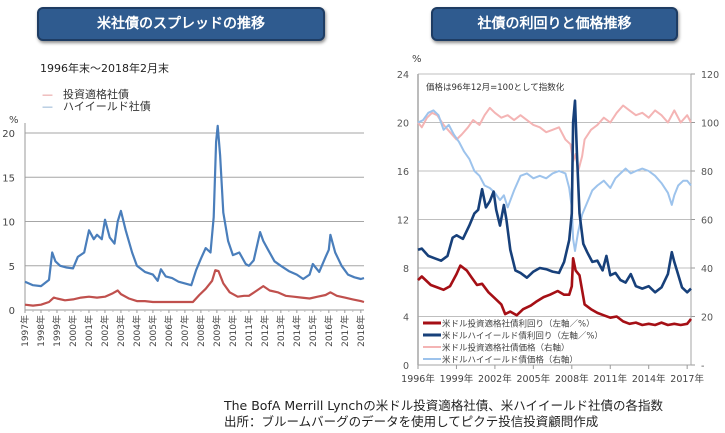 The image size is (725, 433). What do you see at coordinates (707, 172) in the screenshot?
I see `right-y-right-tick-label: 80` at bounding box center [707, 172].